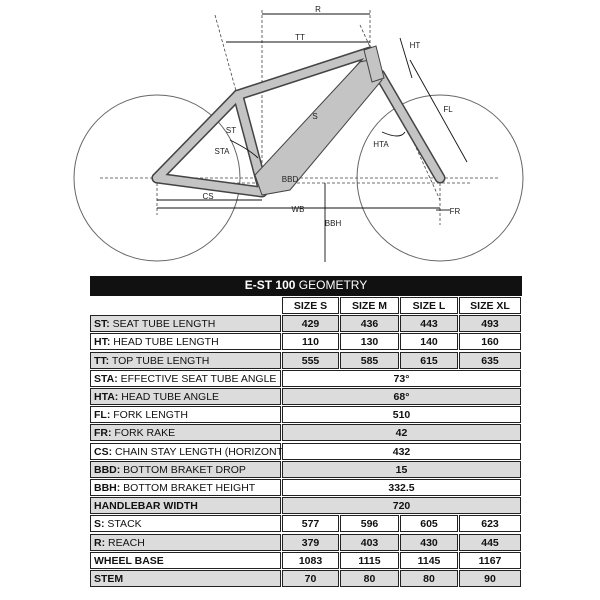 This screenshot has height=600, width=600. Describe the element at coordinates (429, 360) in the screenshot. I see `value-cell: 615` at that location.